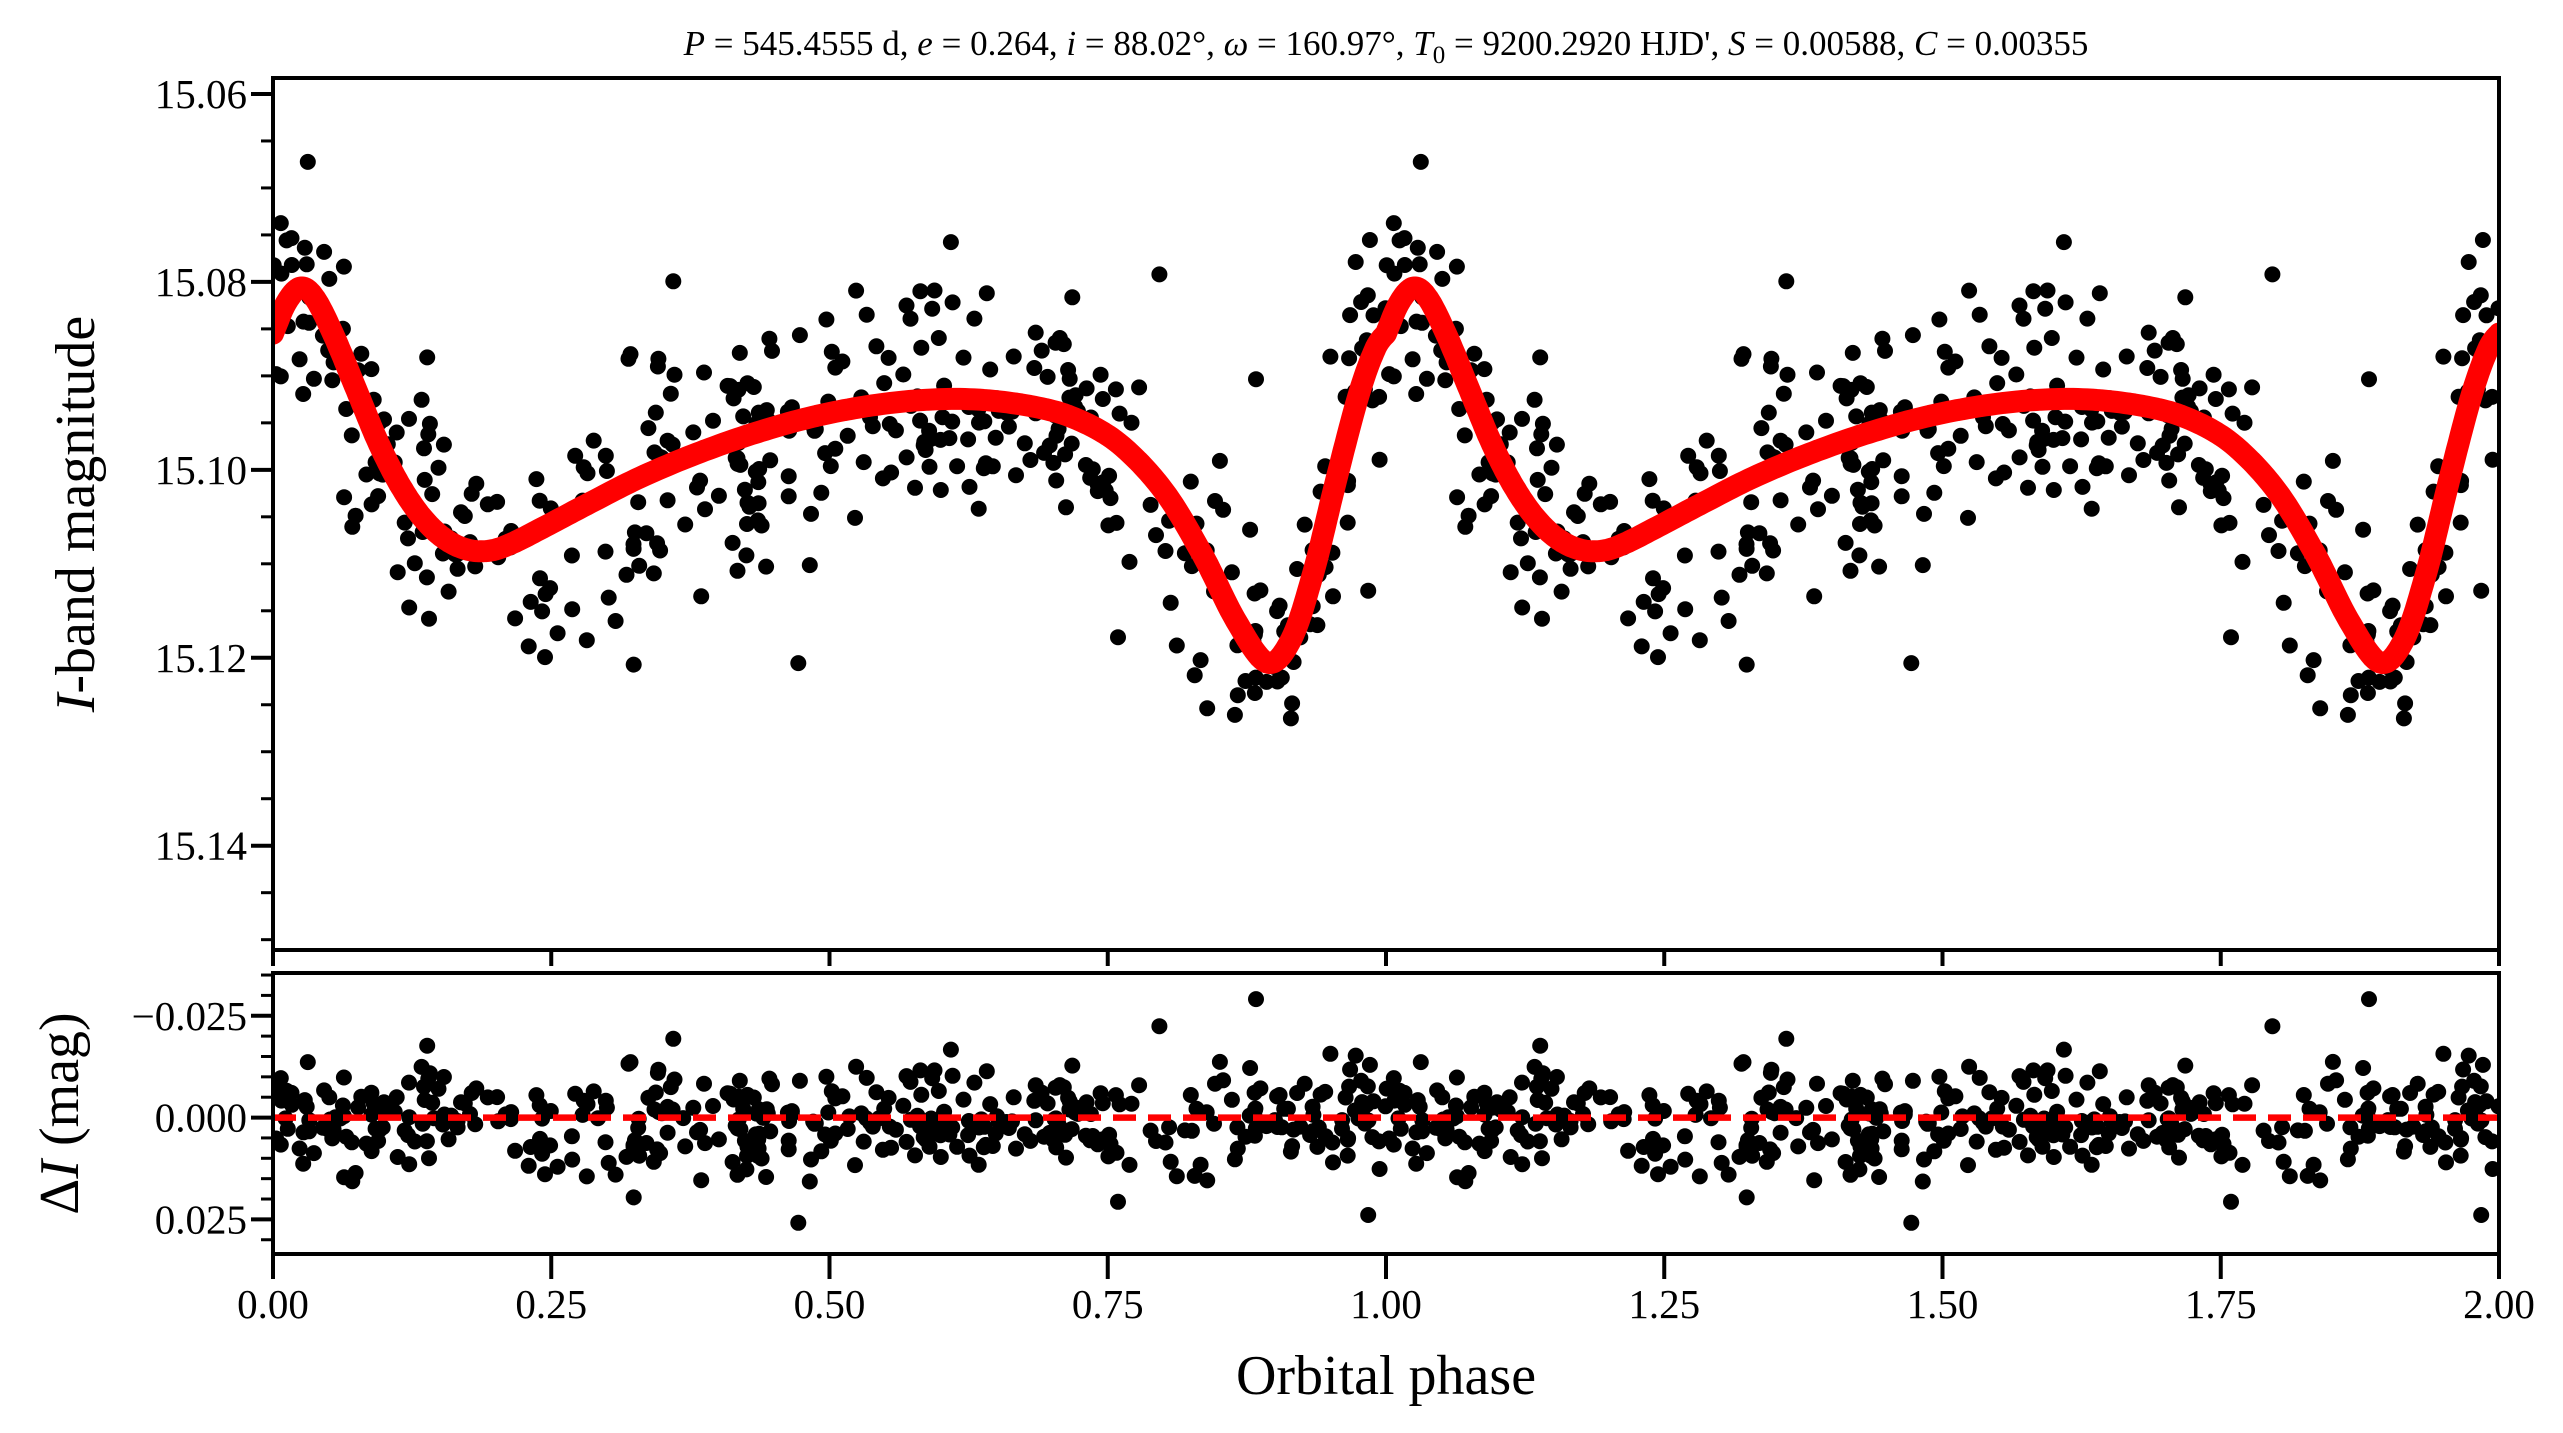 The width and height of the screenshot is (2563, 1433). Describe the element at coordinates (76, 515) in the screenshot. I see `y-axis-label-magnitude: I-band magnitude` at that location.